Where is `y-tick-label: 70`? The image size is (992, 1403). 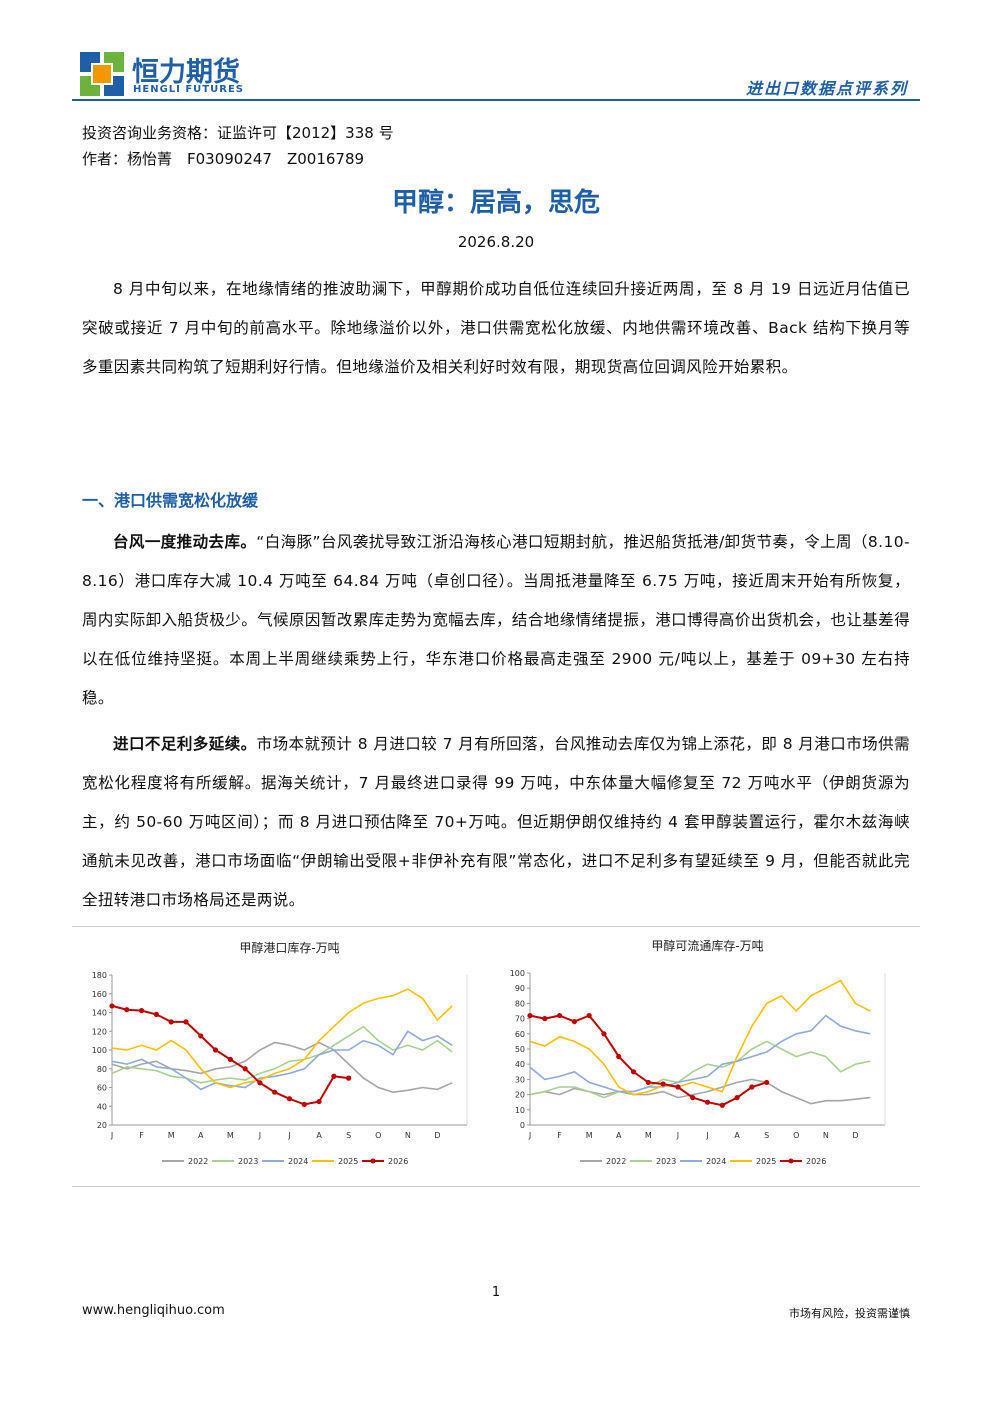
y-tick-label: 70 is located at coordinates (520, 1019).